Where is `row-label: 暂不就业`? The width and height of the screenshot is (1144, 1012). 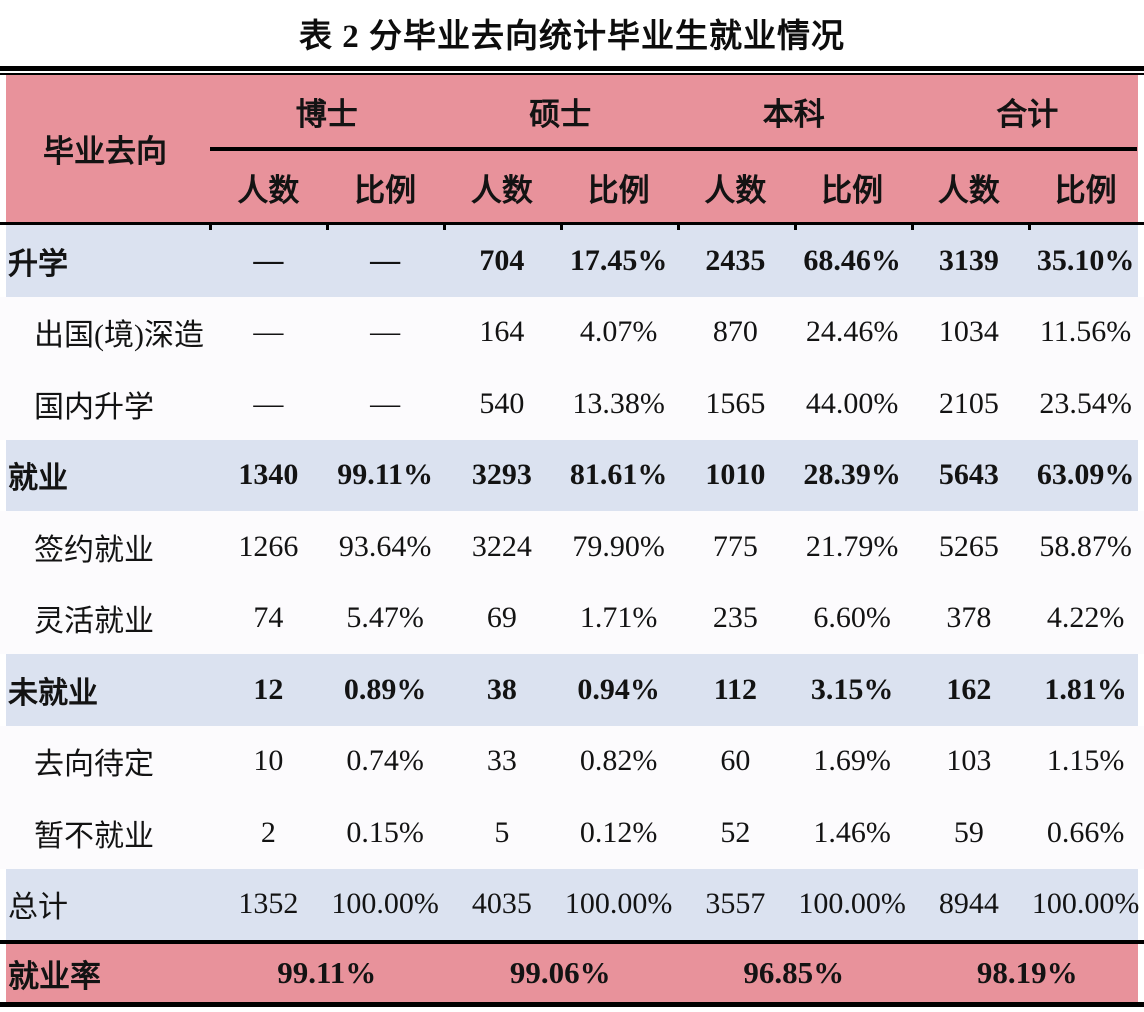
row-label: 暂不就业 is located at coordinates (94, 836).